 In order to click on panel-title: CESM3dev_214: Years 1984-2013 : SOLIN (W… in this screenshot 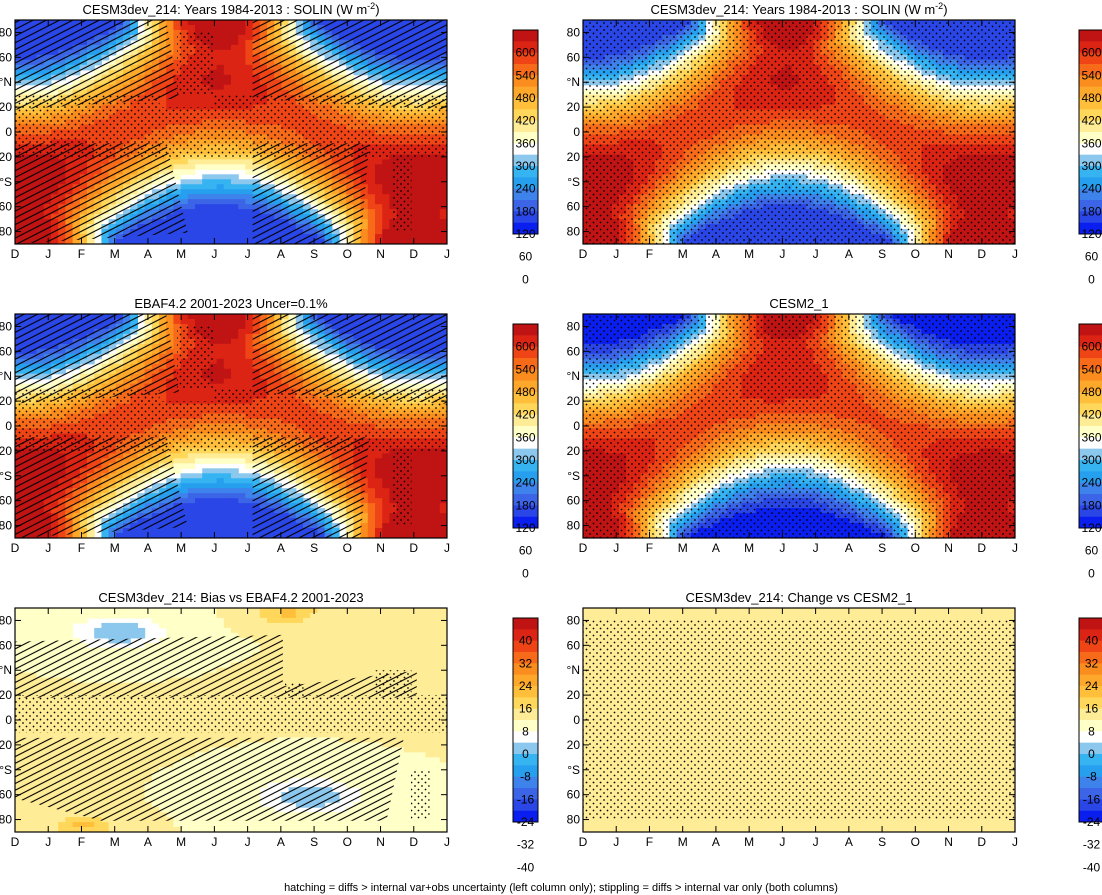, I will do `click(230, 9)`.